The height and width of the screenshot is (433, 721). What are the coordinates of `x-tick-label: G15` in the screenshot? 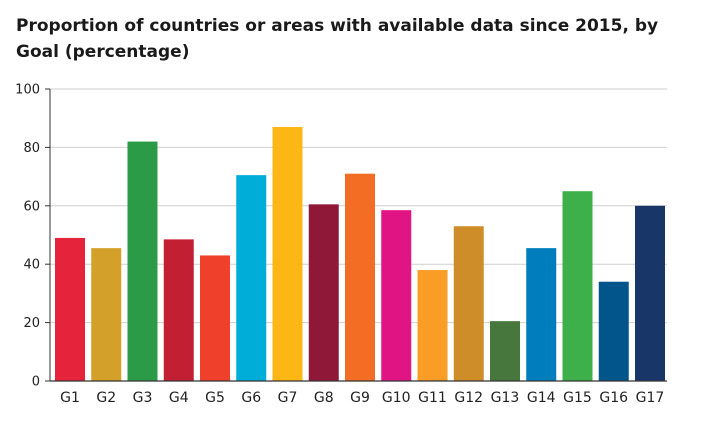 It's located at (577, 398).